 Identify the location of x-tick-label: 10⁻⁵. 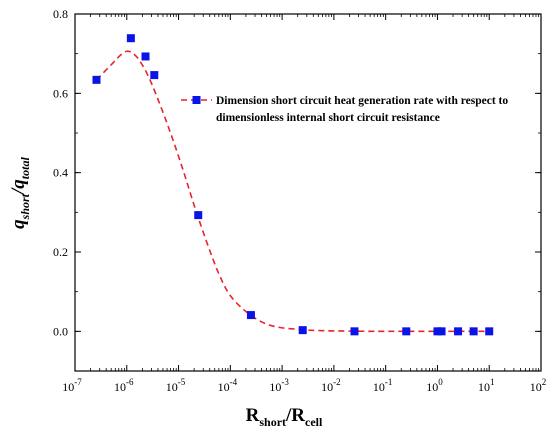
(176, 385).